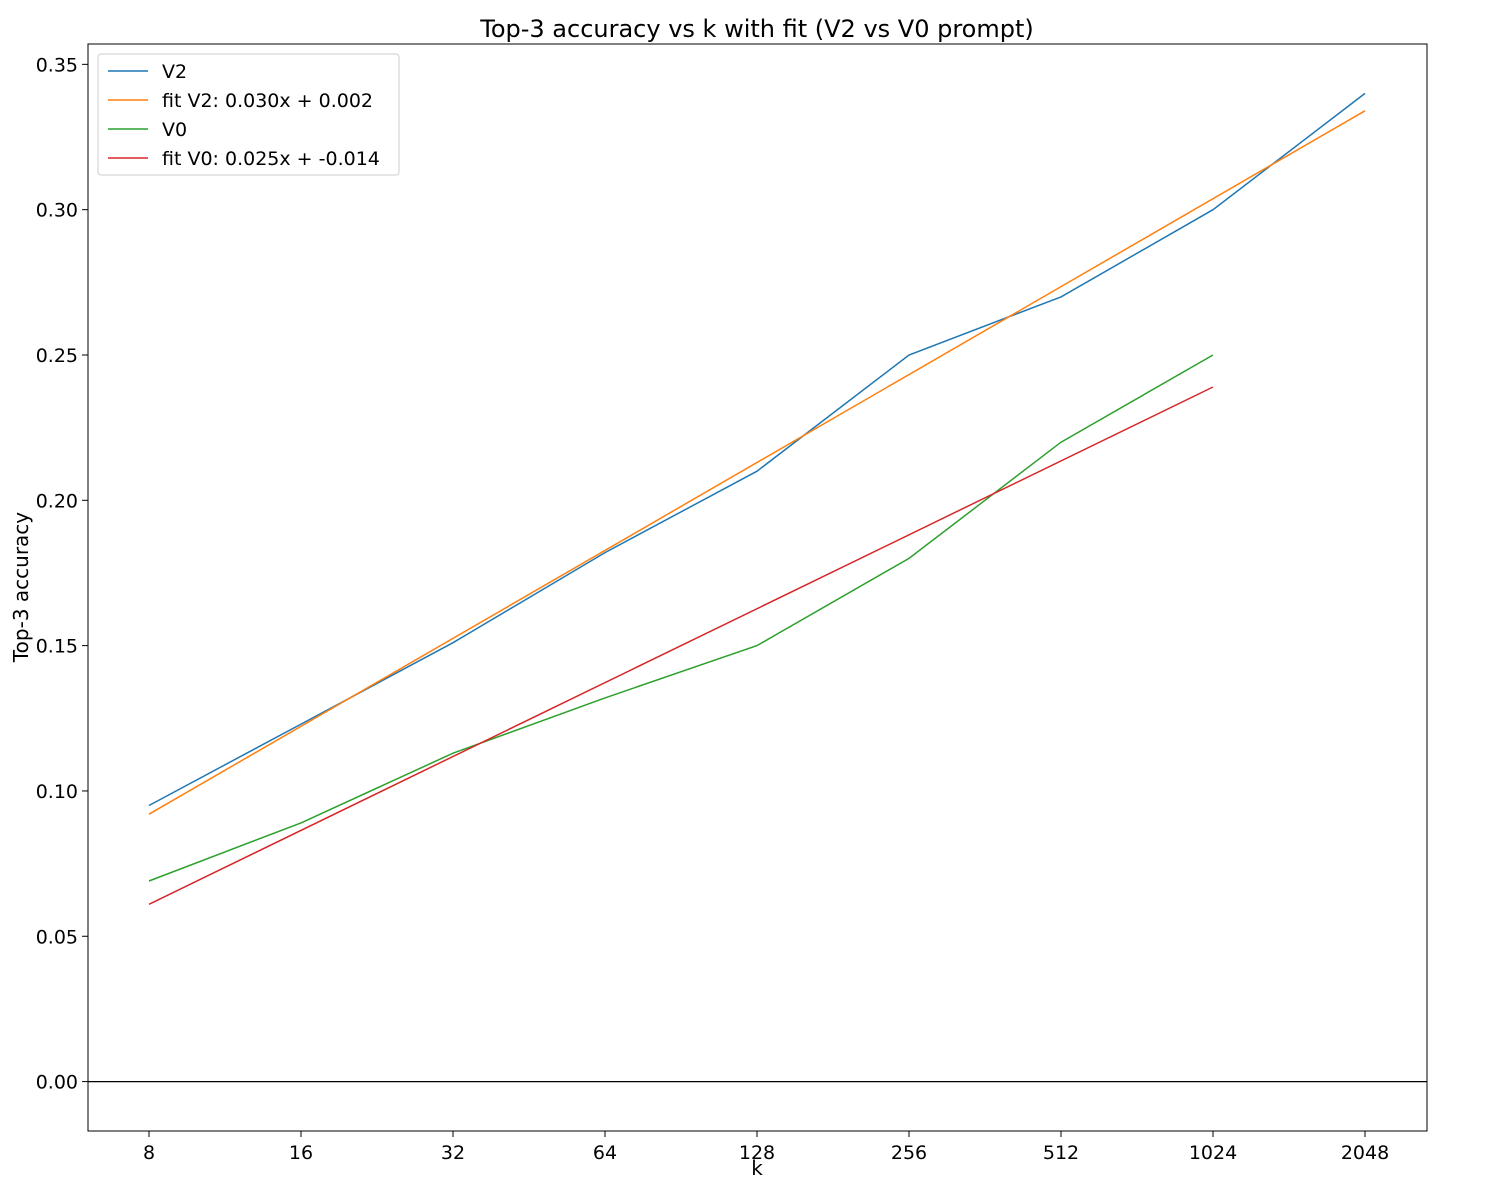  I want to click on x-tick-label: 8, so click(149, 1153).